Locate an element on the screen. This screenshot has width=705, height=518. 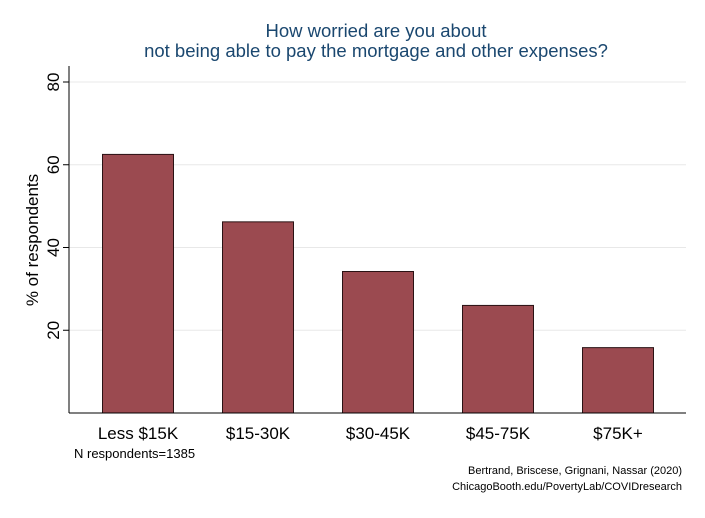
x-tick-label-0: Less $15K is located at coordinates (138, 433).